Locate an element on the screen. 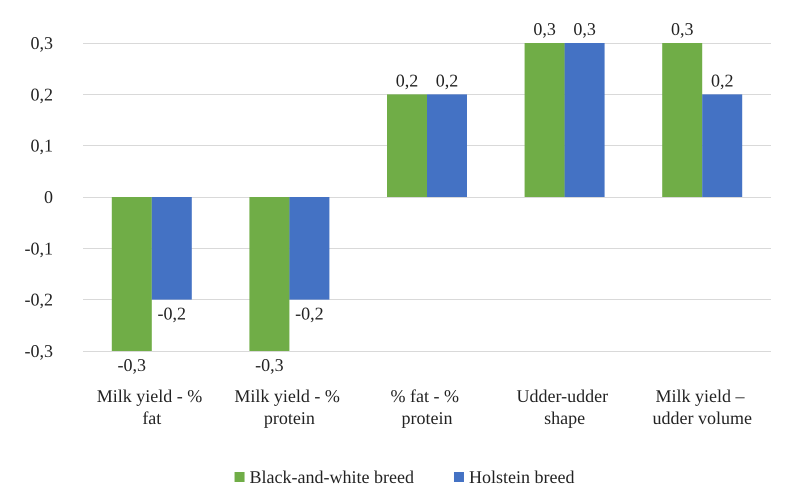 Image resolution: width=809 pixels, height=499 pixels. y-tick-label: 0 is located at coordinates (48, 197).